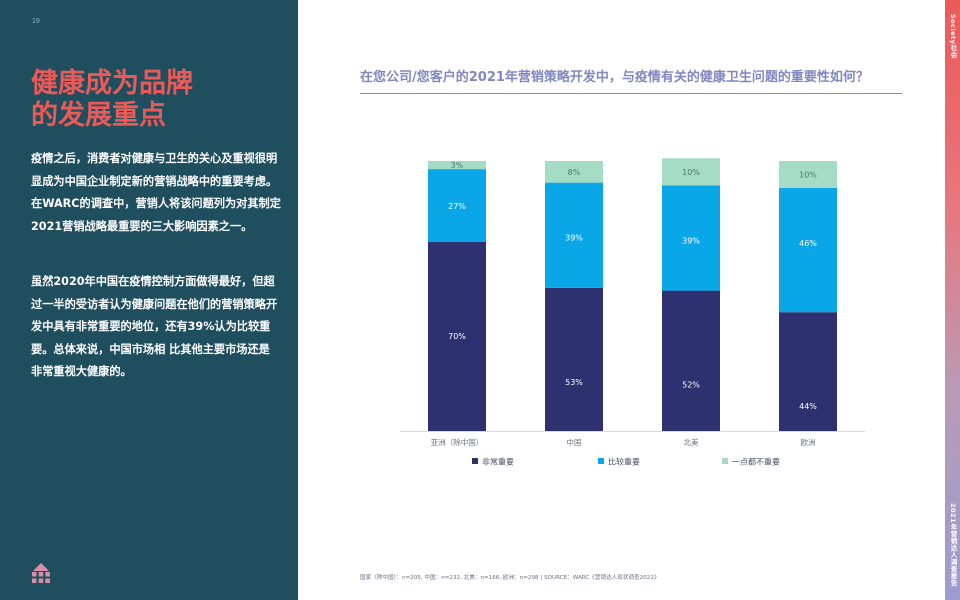 The width and height of the screenshot is (960, 600). Describe the element at coordinates (574, 442) in the screenshot. I see `category-label: 中国` at that location.